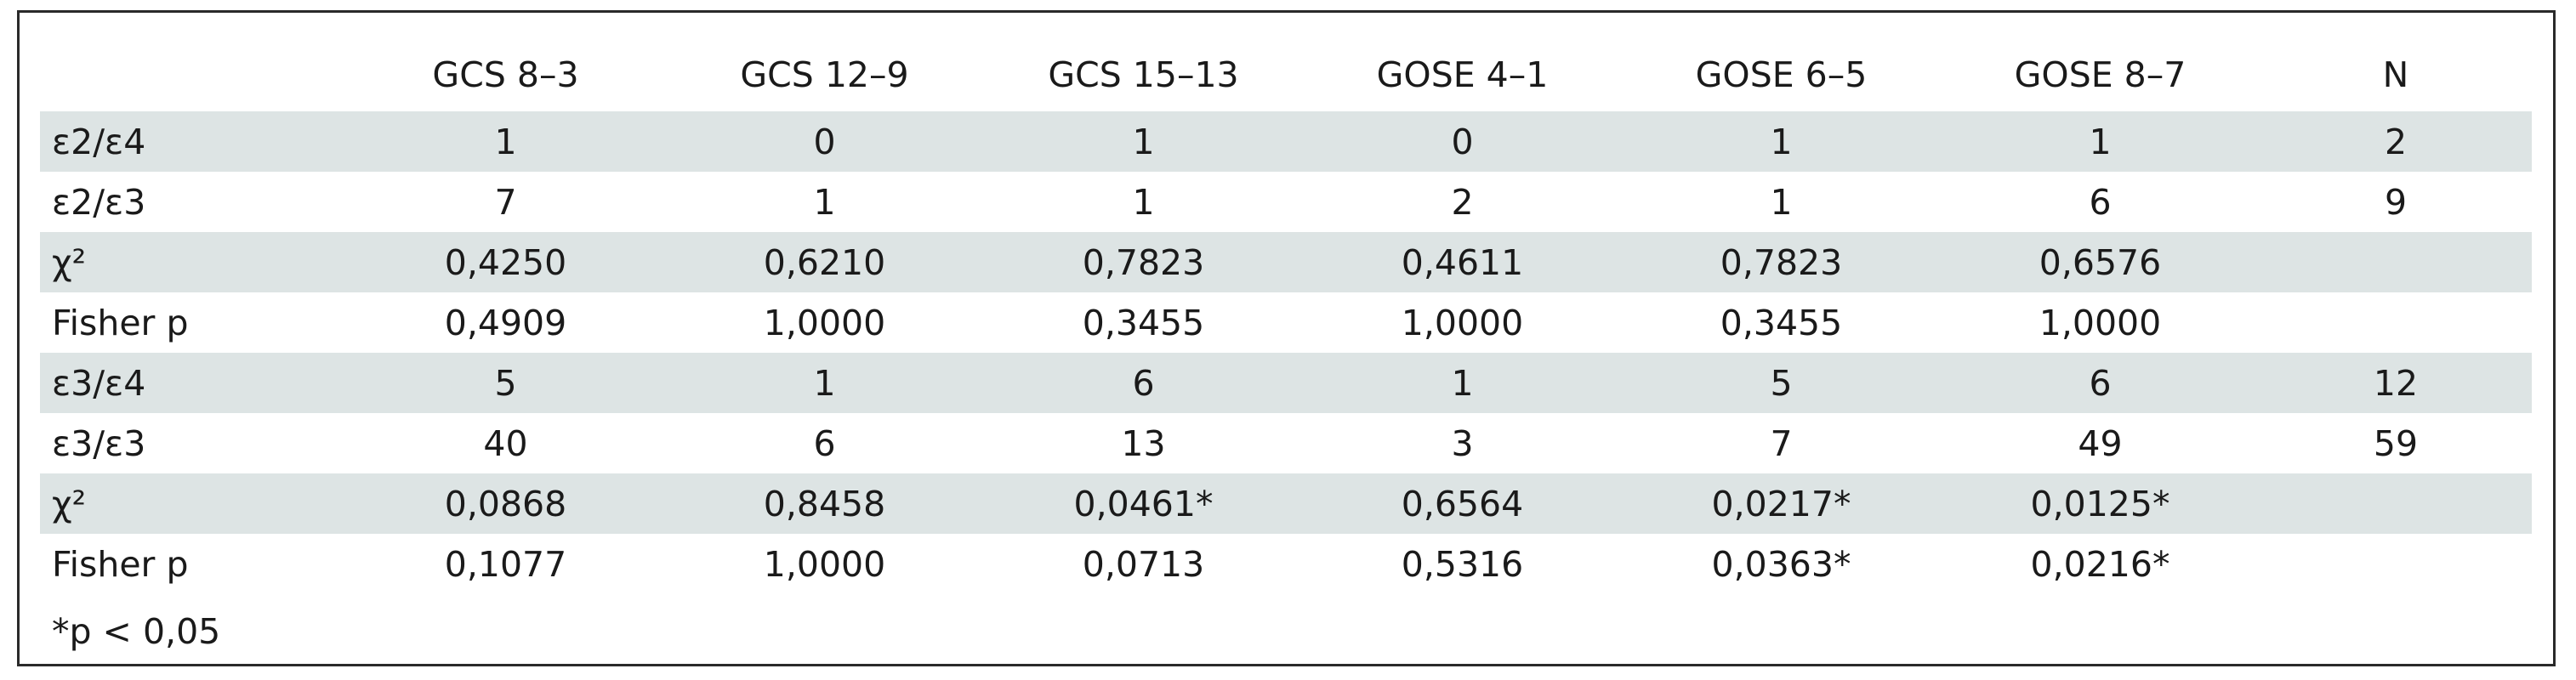 The image size is (2576, 680). I want to click on column-header-n: N, so click(2395, 74).